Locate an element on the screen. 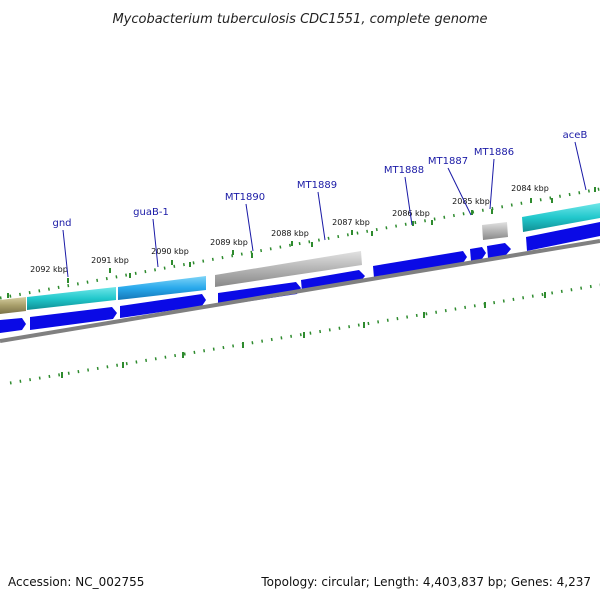  gene-label: MT1890 is located at coordinates (245, 197).